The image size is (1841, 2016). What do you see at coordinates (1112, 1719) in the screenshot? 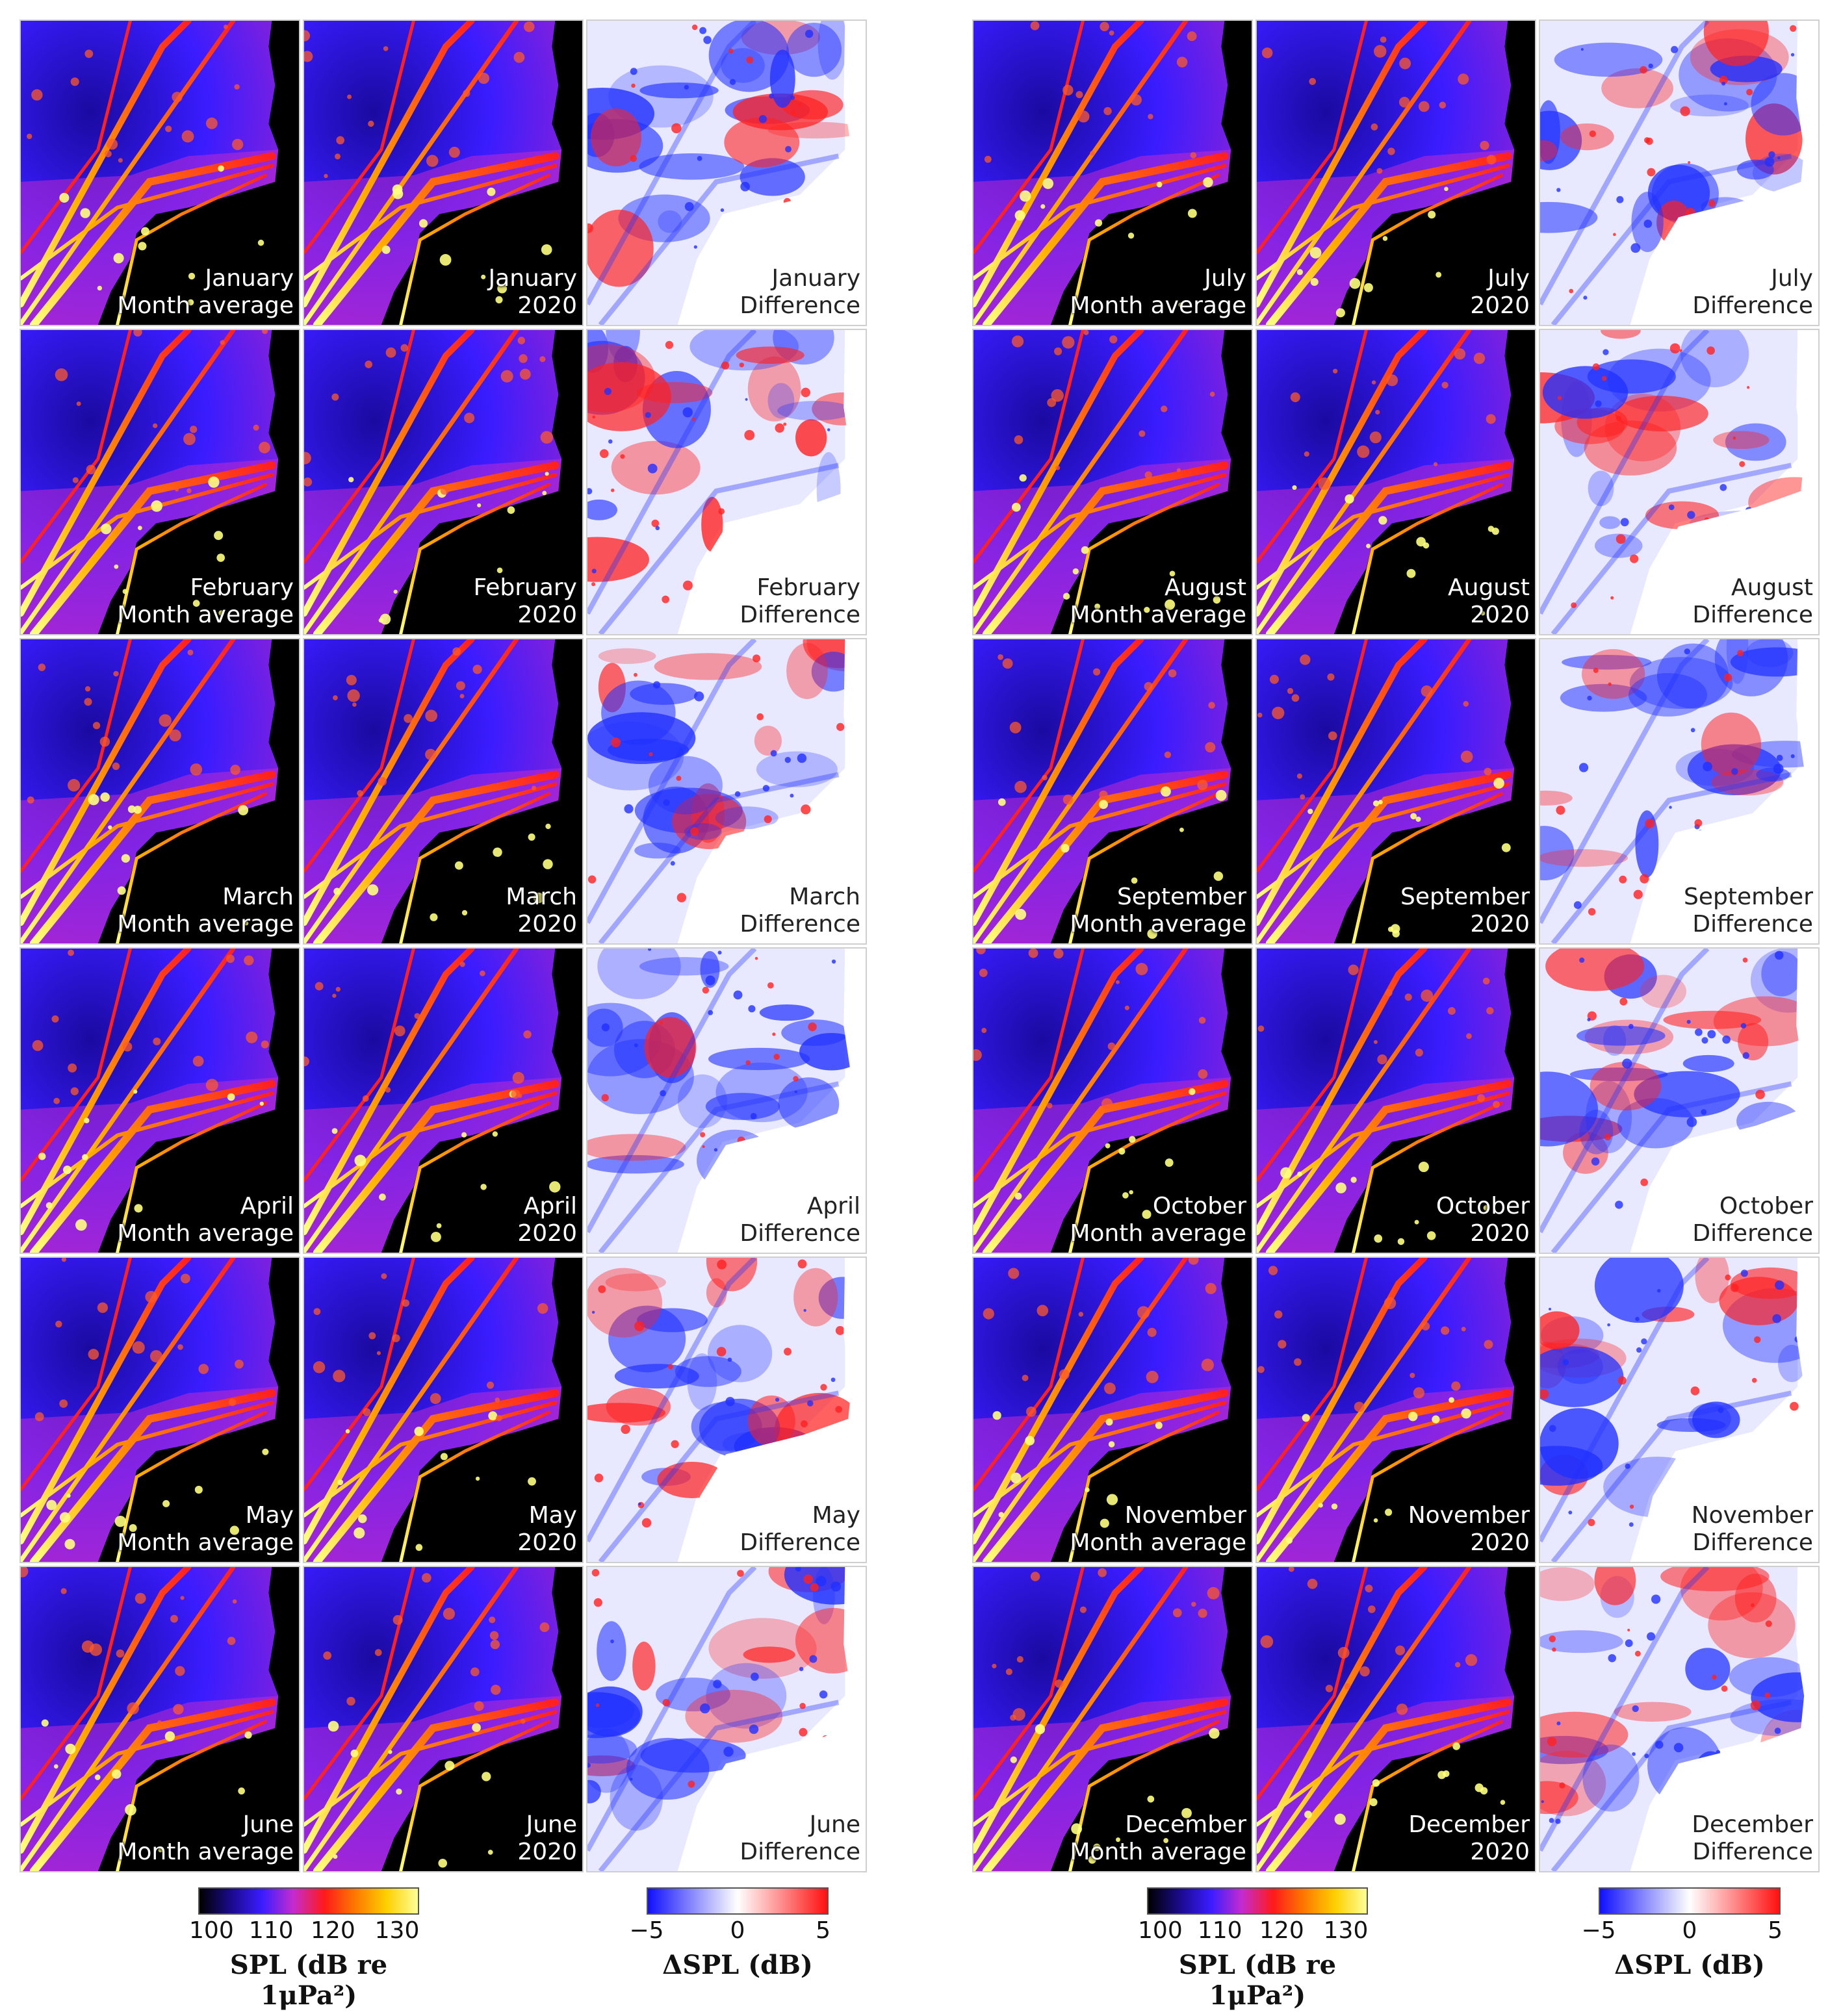
I see `map-month-average-december: December Month average` at bounding box center [1112, 1719].